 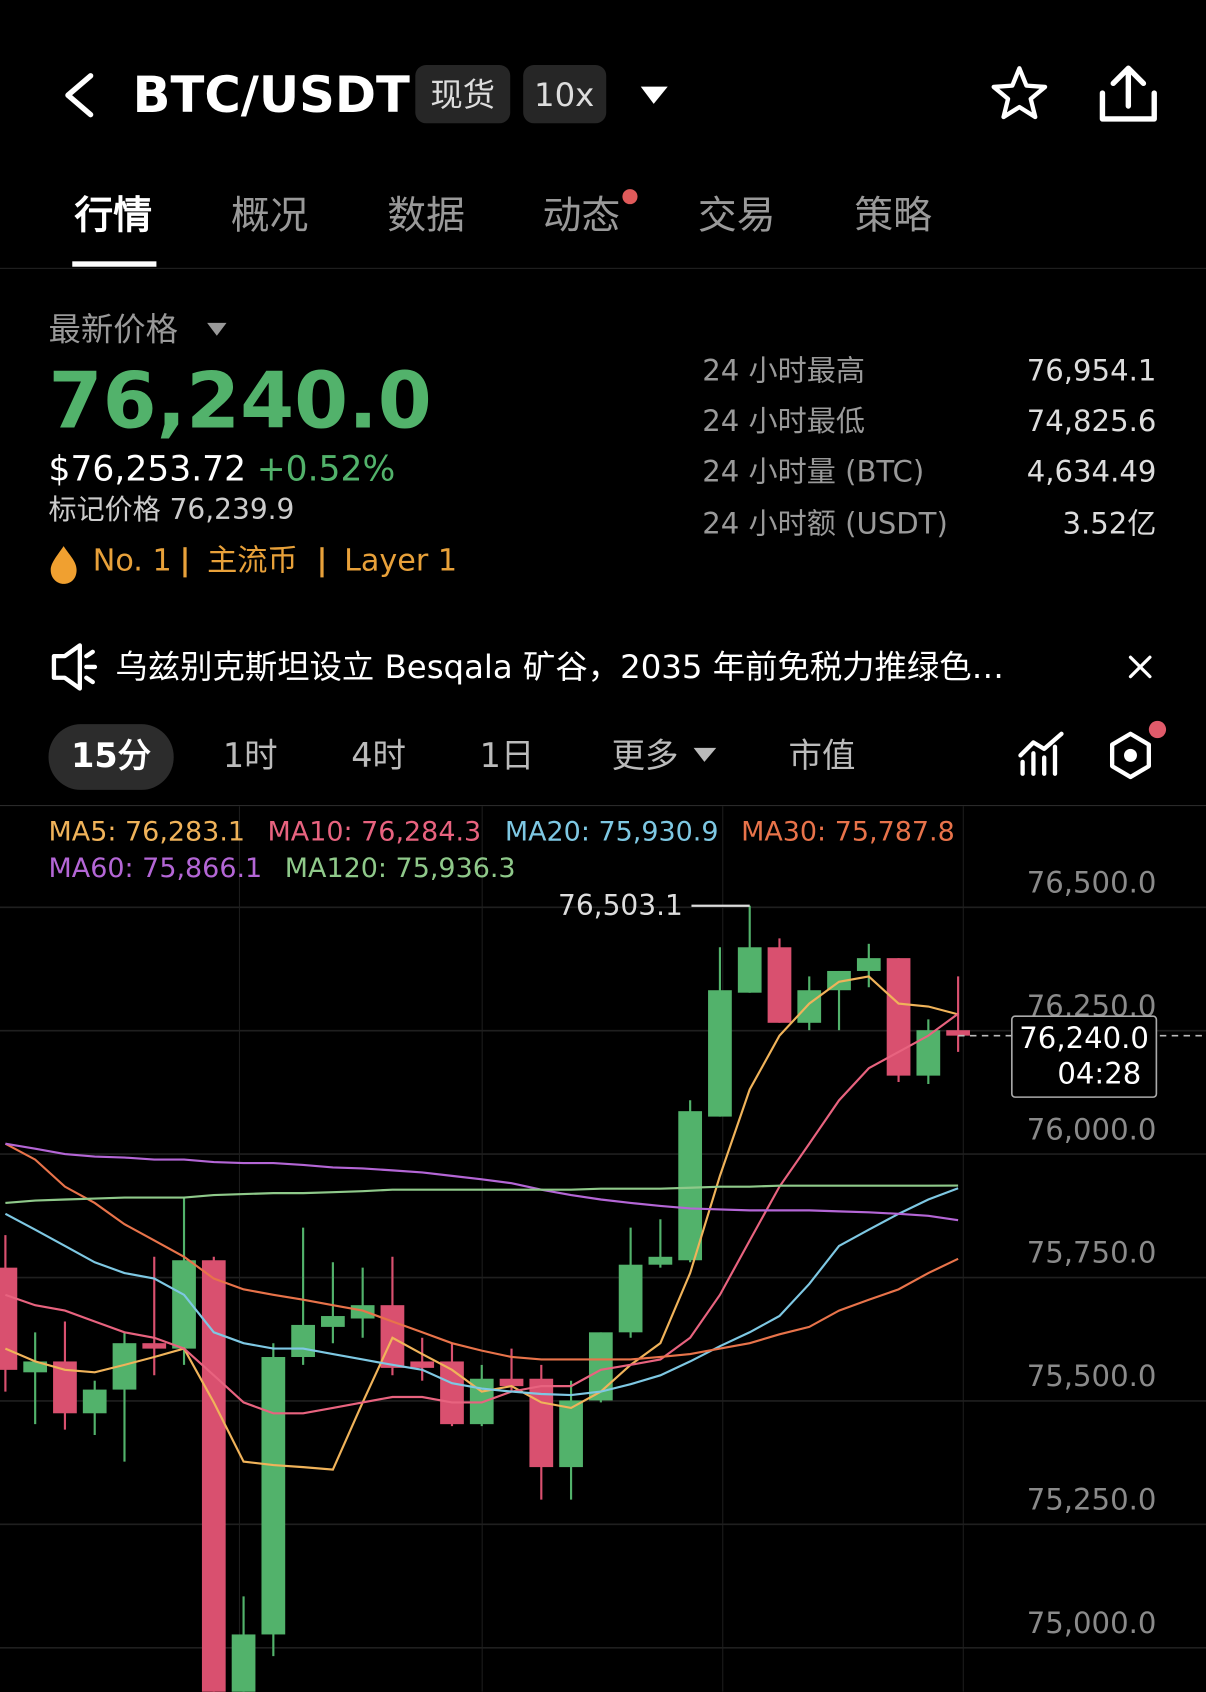 What do you see at coordinates (326, 470) in the screenshot?
I see `price-change: +0.52%` at bounding box center [326, 470].